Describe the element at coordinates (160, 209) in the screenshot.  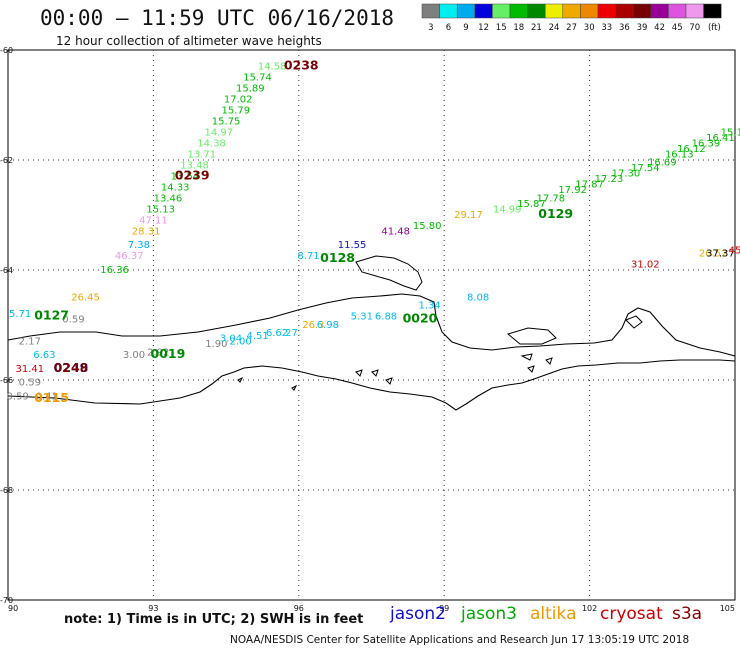
I see `swh-label: 15.13` at that location.